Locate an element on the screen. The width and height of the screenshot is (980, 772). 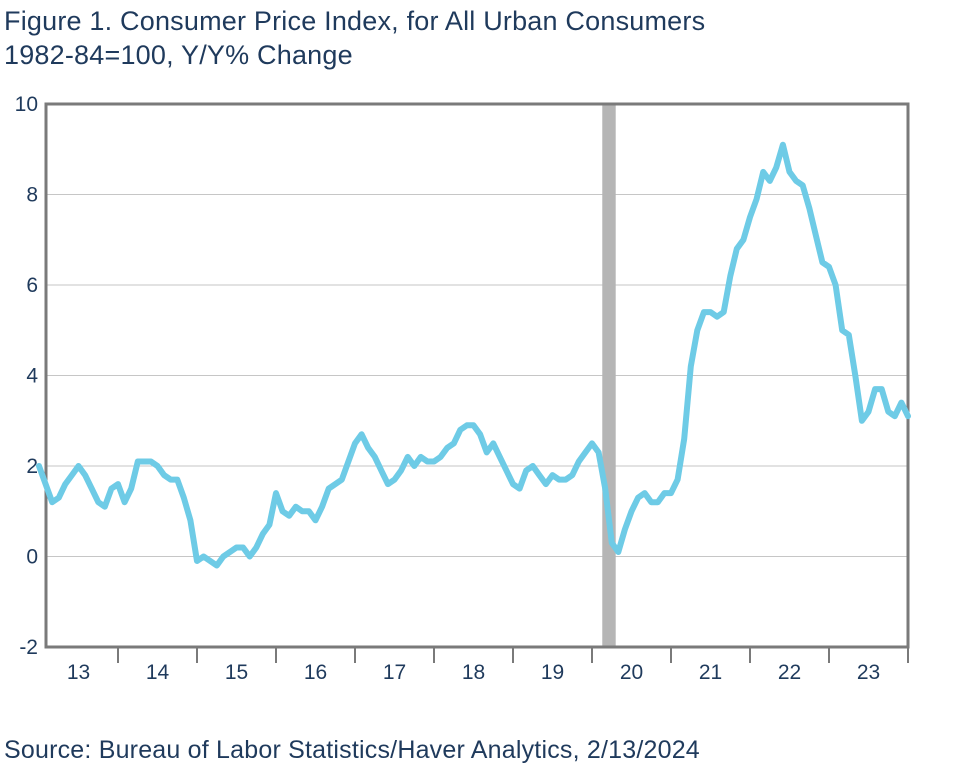
x-tick-label: 22 is located at coordinates (789, 672).